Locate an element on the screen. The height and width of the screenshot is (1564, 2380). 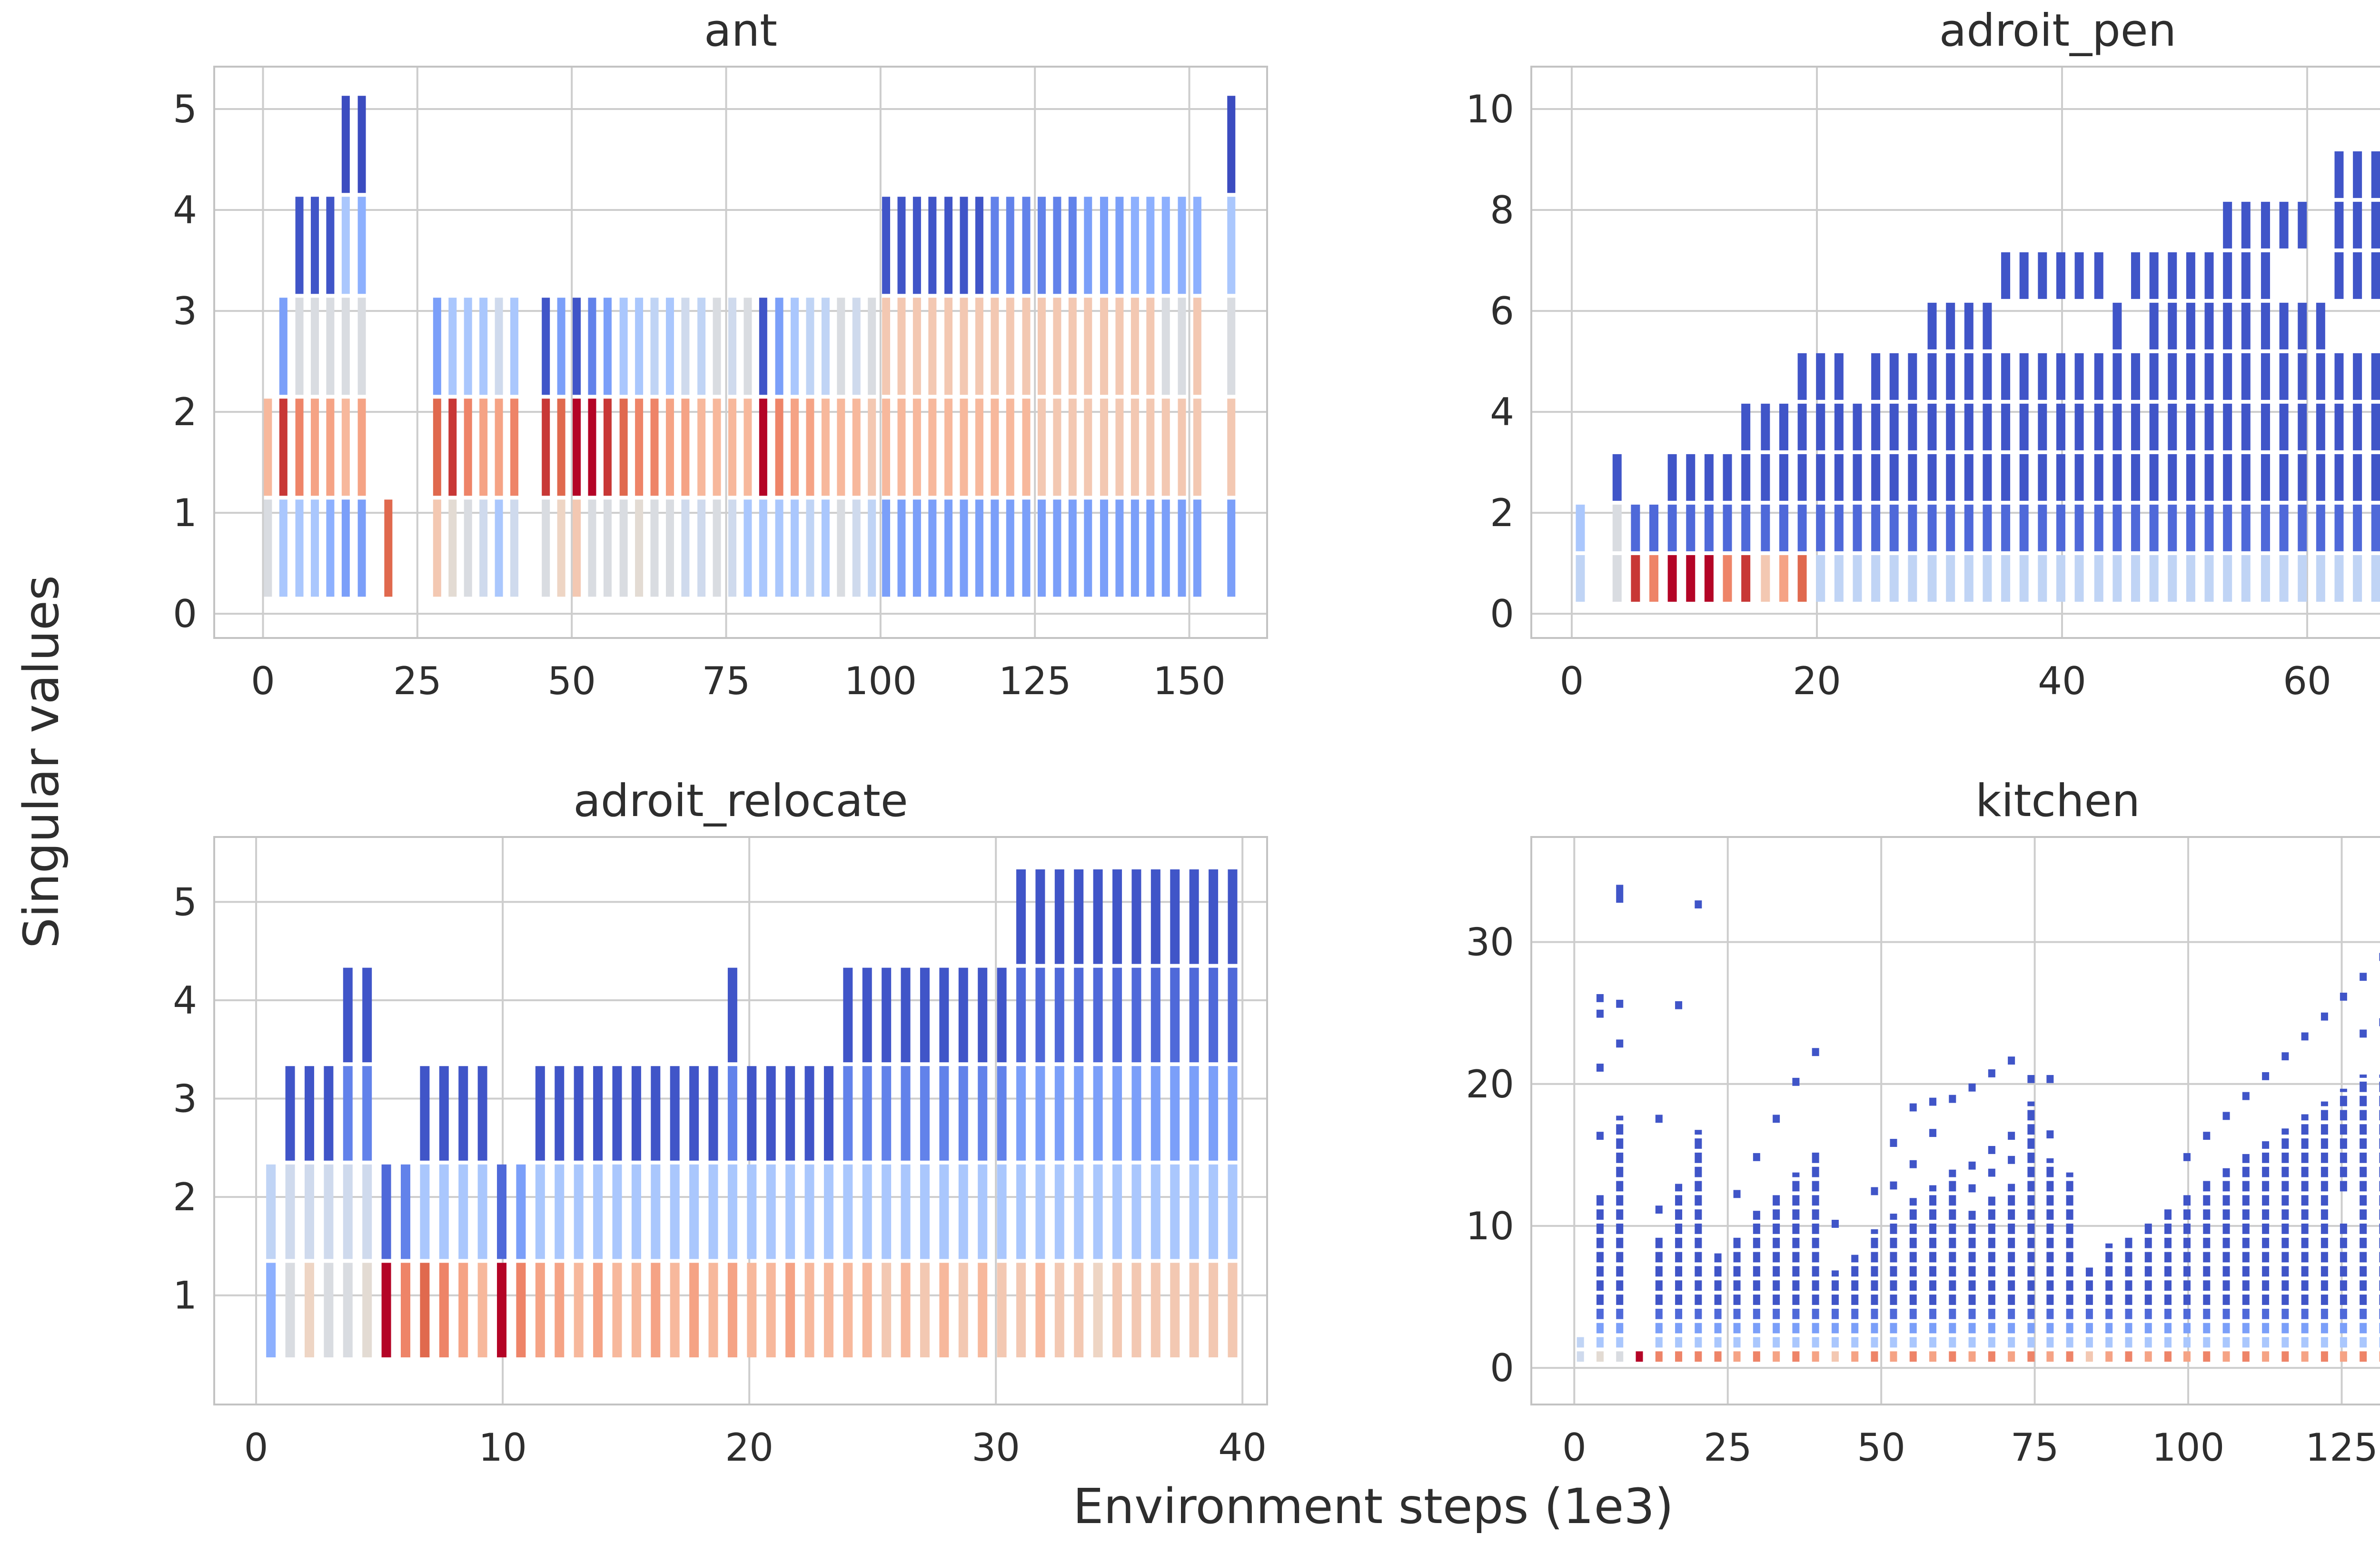
y-tick-label: 30 is located at coordinates (1490, 943).